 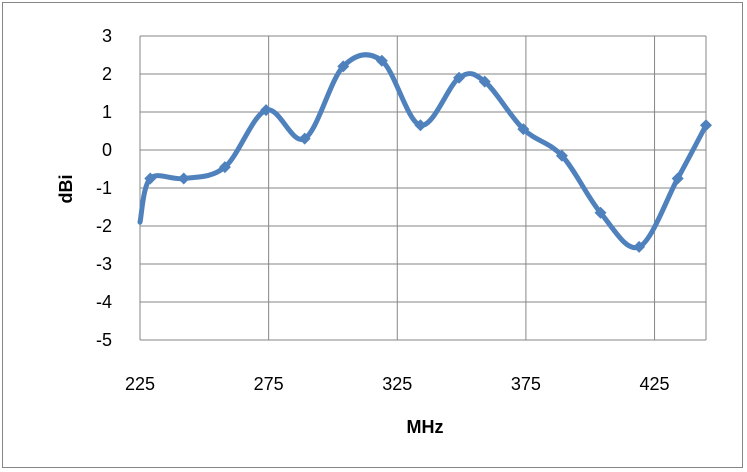 What do you see at coordinates (107, 150) in the screenshot?
I see `y-tick-label: 0` at bounding box center [107, 150].